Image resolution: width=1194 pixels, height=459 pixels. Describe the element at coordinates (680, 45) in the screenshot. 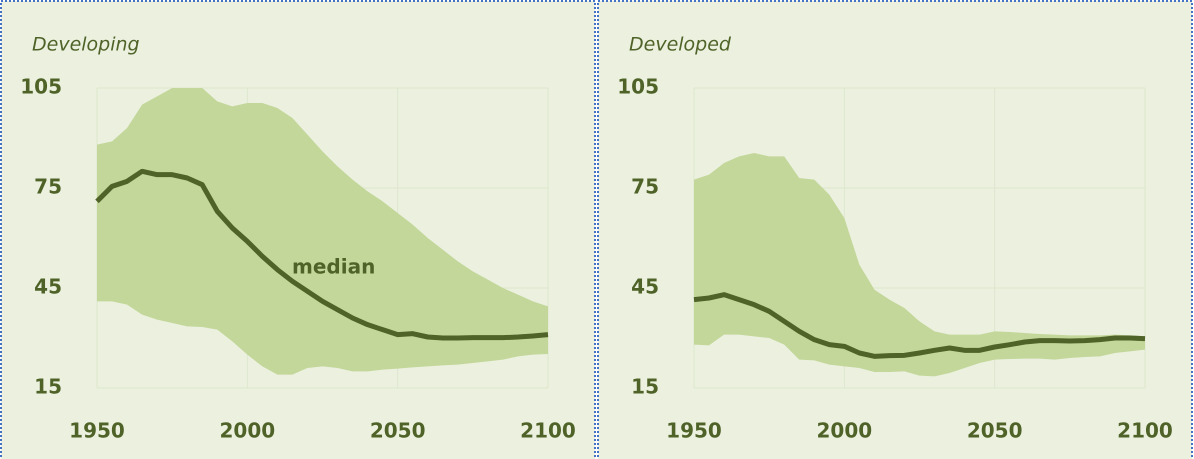

I see `chart-title: Developed` at that location.